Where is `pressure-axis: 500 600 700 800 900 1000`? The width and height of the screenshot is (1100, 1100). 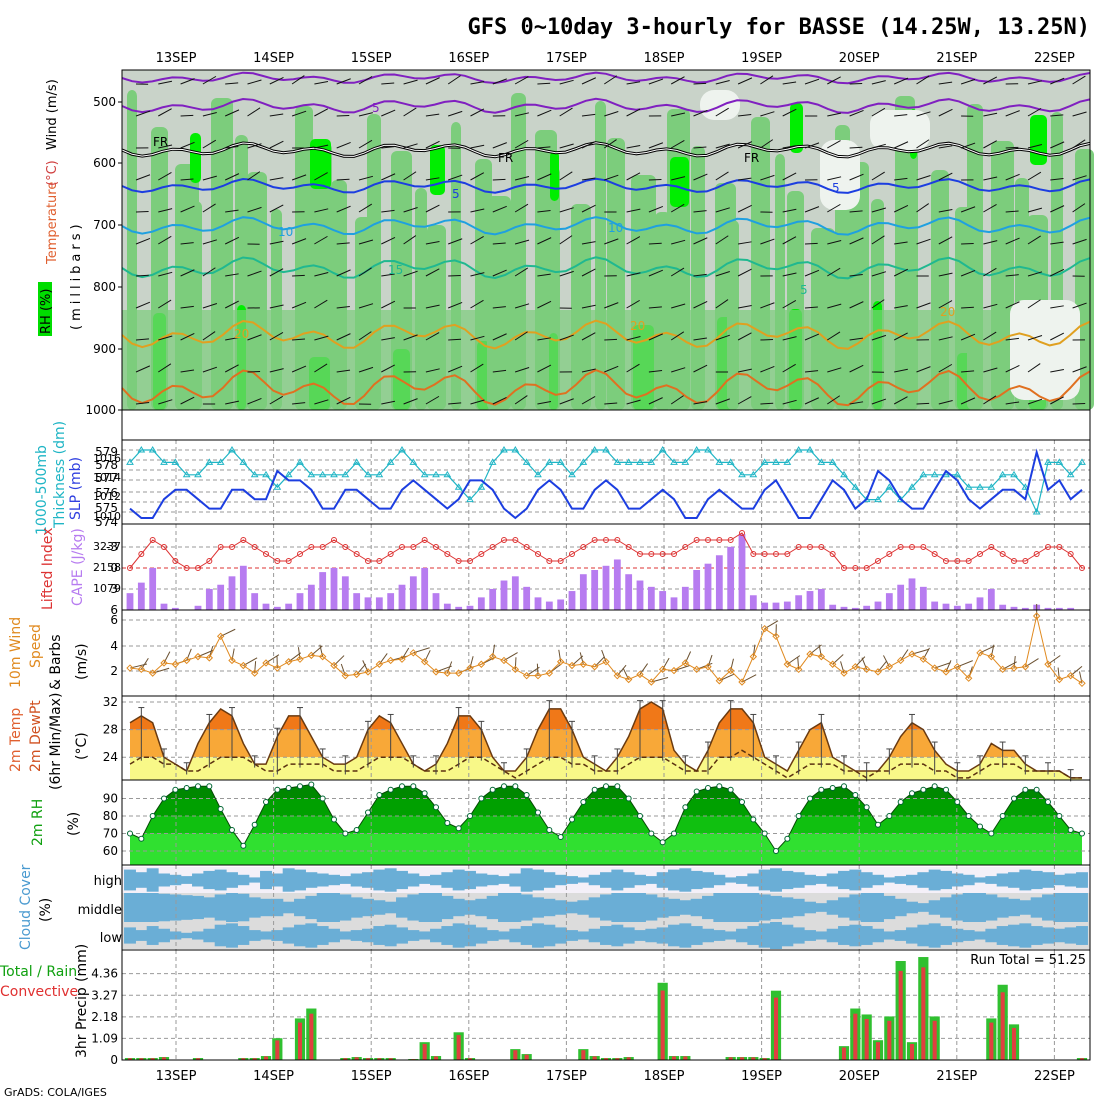
pressure-axis: 500 600 700 800 900 1000 is located at coordinates (103, 256).